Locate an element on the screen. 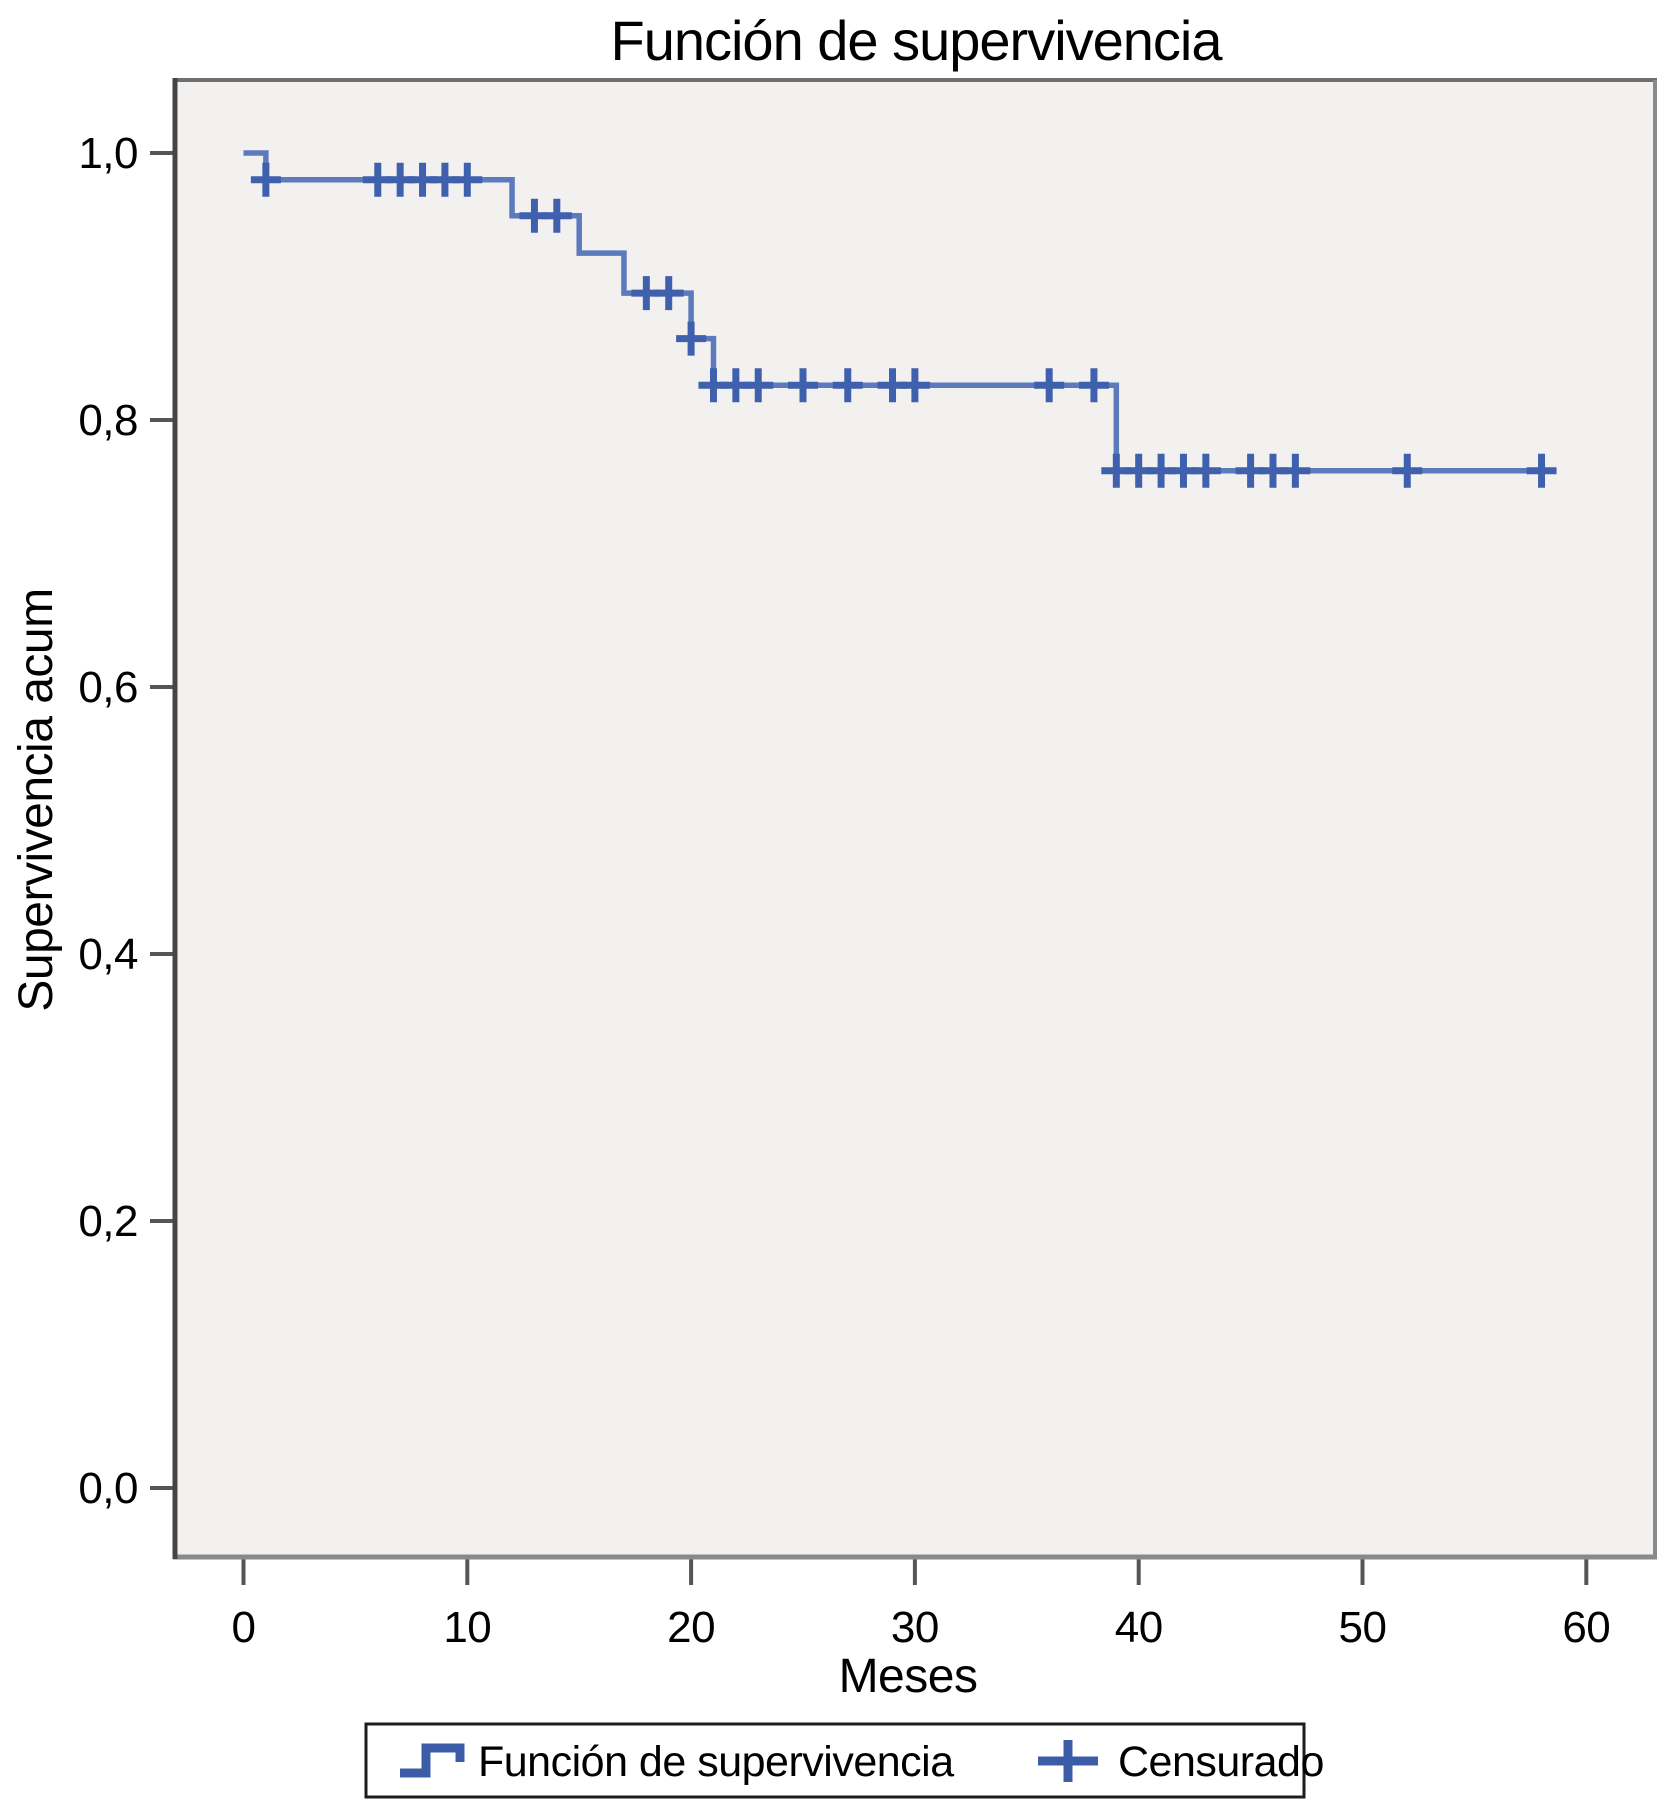 The width and height of the screenshot is (1665, 1802). y-tick-label: 0,0 is located at coordinates (108, 1488).